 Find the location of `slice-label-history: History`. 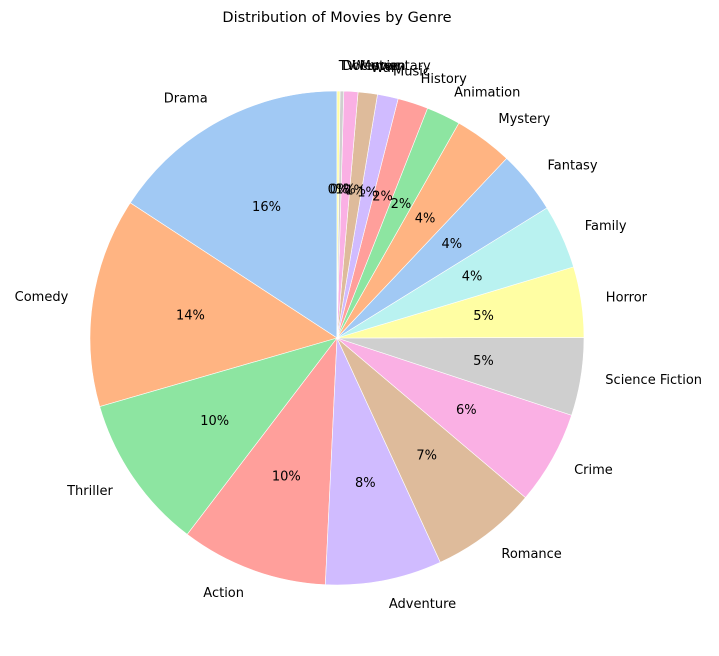

slice-label-history: History is located at coordinates (444, 79).